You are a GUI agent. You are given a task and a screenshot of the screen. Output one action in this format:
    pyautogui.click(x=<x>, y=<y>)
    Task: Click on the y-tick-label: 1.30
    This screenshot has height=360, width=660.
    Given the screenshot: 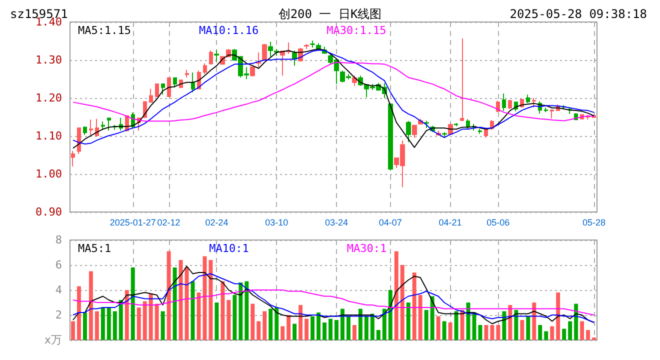 What is the action you would take?
    pyautogui.click(x=49, y=60)
    